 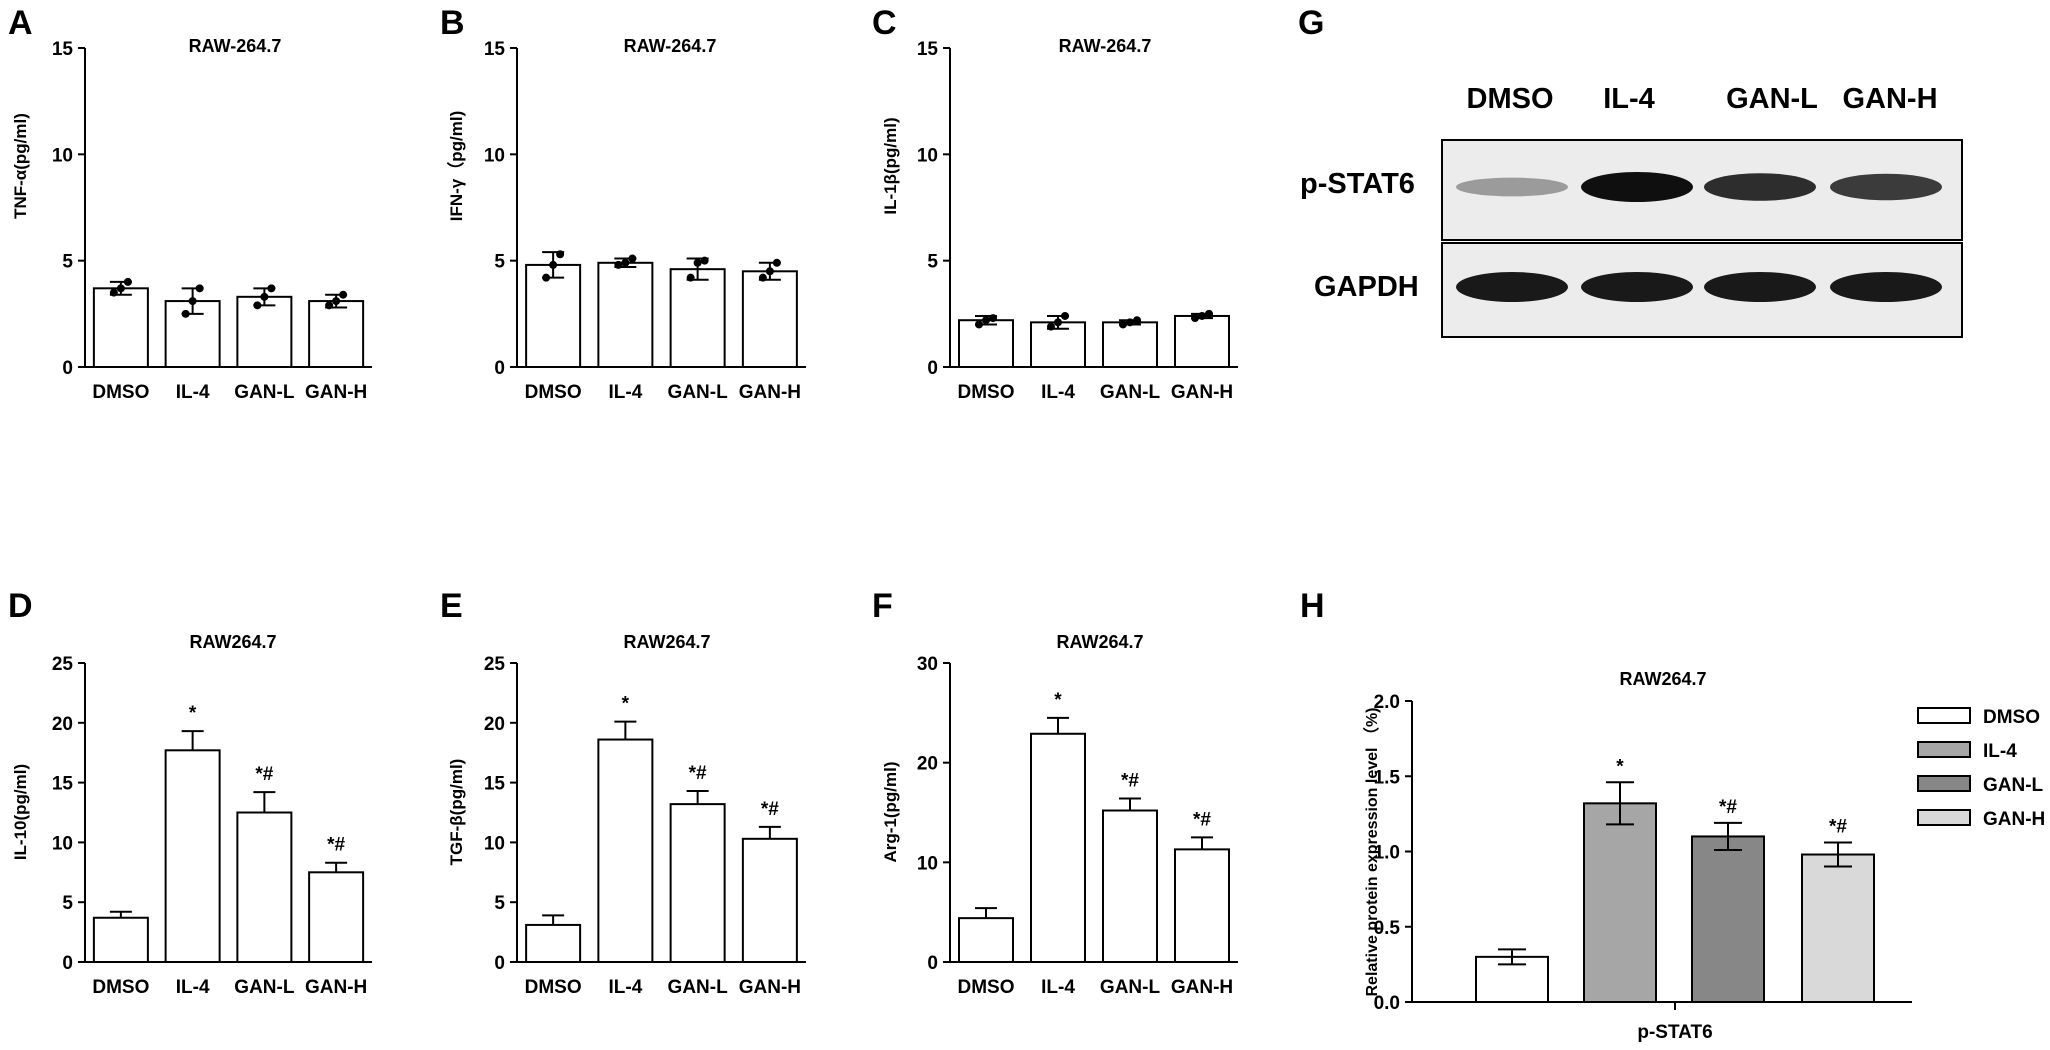 What do you see at coordinates (1312, 606) in the screenshot?
I see `panel-letter: H` at bounding box center [1312, 606].